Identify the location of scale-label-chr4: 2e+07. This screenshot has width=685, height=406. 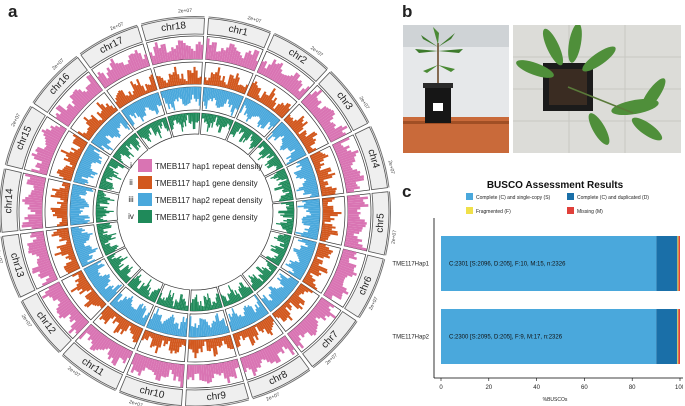
(390, 167).